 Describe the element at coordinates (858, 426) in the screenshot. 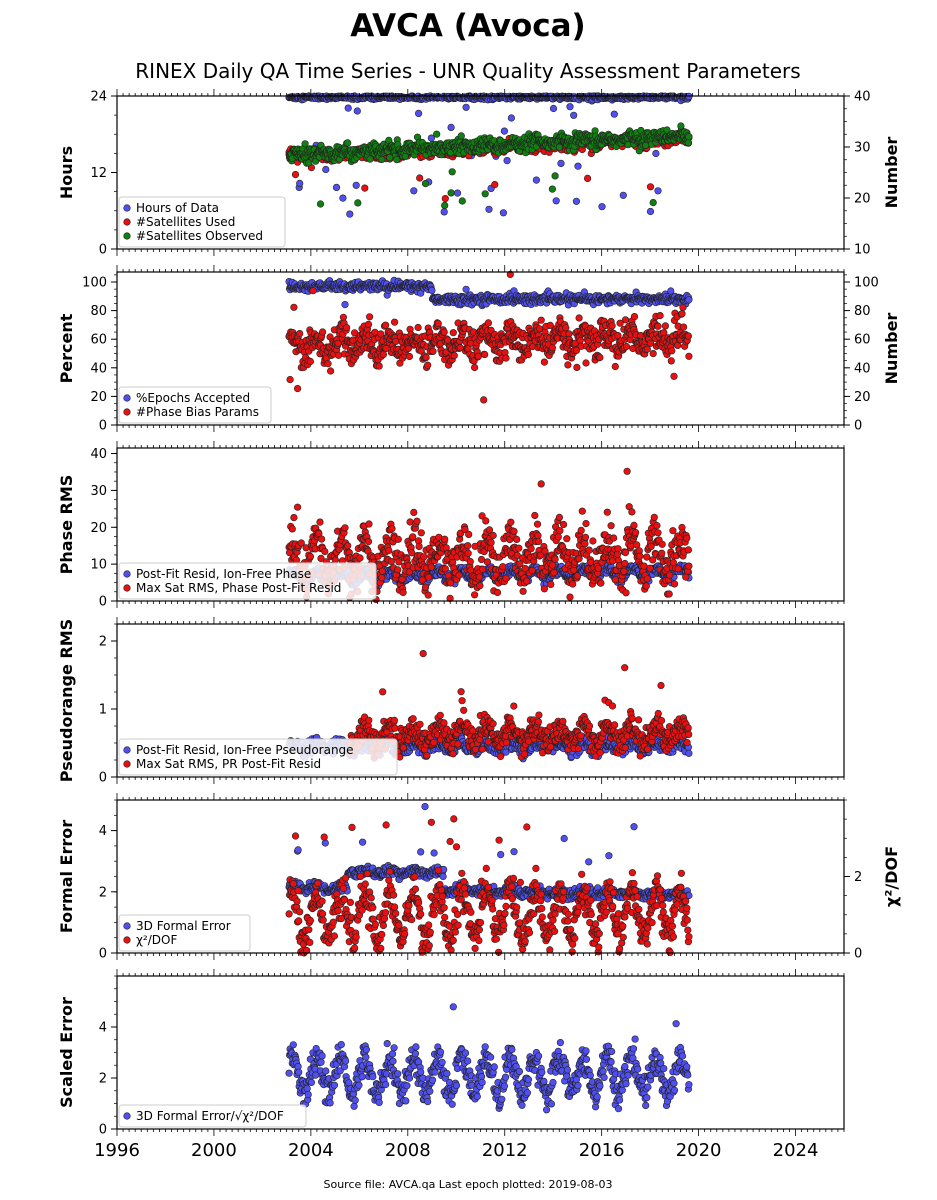

I see `y-right-tick-label: 0` at that location.